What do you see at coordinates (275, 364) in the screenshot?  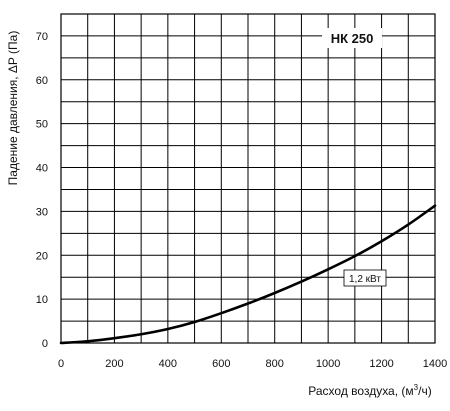 I see `x-tick-label: 800` at bounding box center [275, 364].